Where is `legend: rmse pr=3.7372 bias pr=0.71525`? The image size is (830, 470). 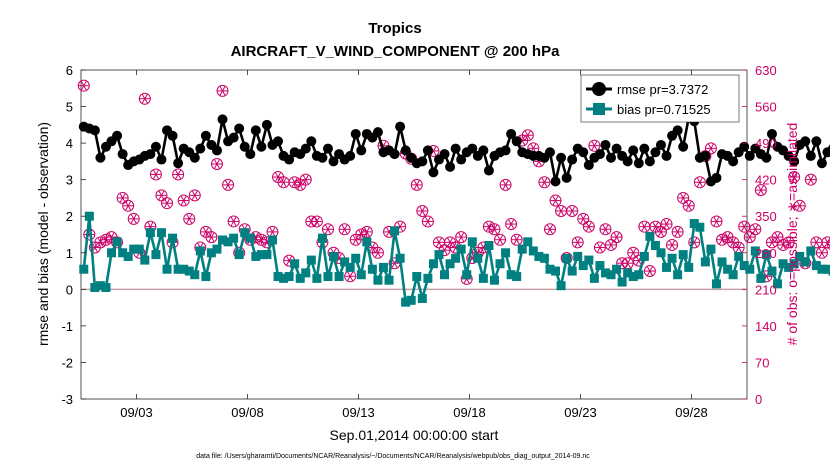 legend: rmse pr=3.7372 bias pr=0.71525 is located at coordinates (660, 98).